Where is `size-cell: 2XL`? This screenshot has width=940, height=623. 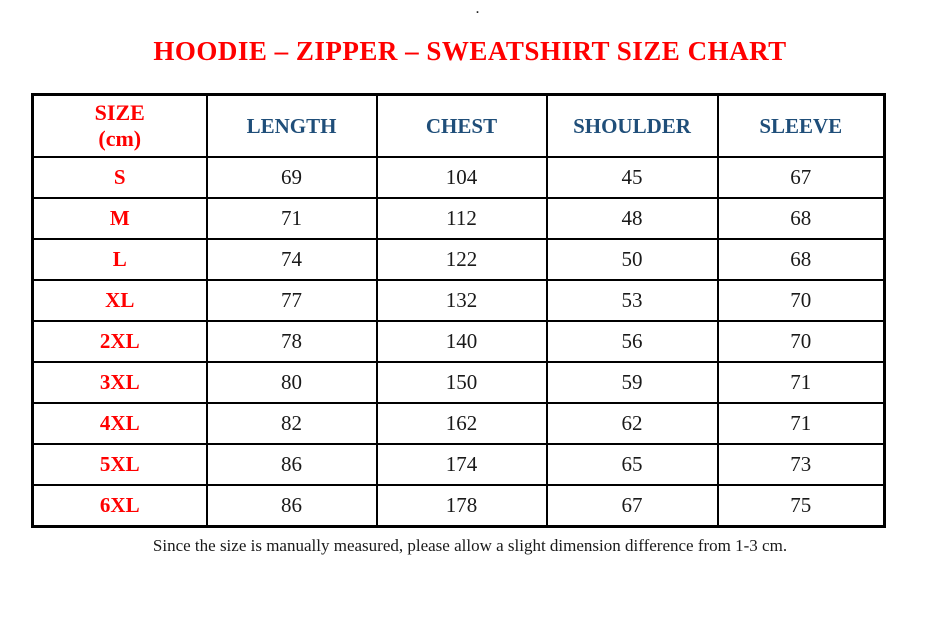 size-cell: 2XL is located at coordinates (119, 341).